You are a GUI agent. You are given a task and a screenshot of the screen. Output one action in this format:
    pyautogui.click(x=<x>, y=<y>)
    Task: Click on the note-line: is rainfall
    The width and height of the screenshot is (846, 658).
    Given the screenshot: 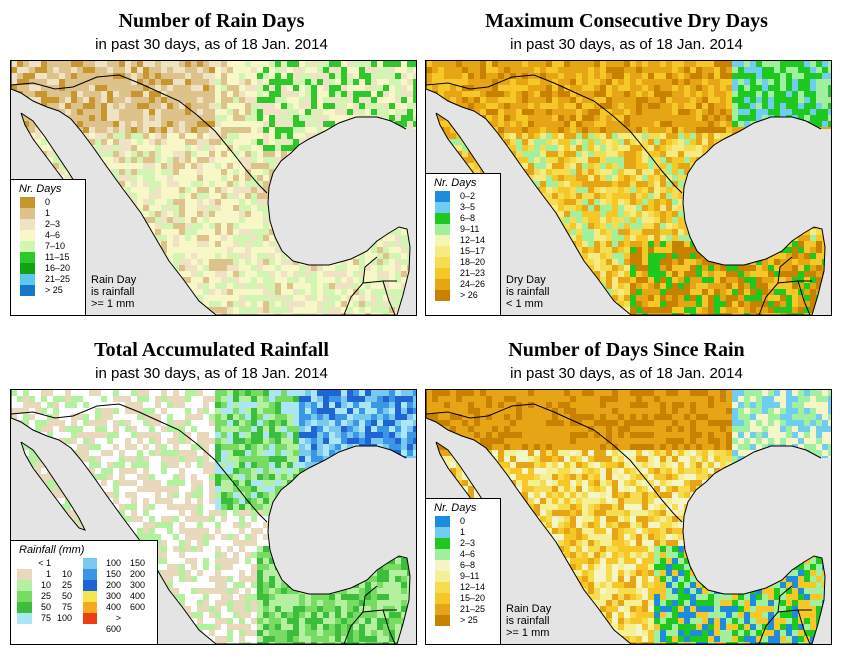 What is the action you would take?
    pyautogui.click(x=528, y=292)
    